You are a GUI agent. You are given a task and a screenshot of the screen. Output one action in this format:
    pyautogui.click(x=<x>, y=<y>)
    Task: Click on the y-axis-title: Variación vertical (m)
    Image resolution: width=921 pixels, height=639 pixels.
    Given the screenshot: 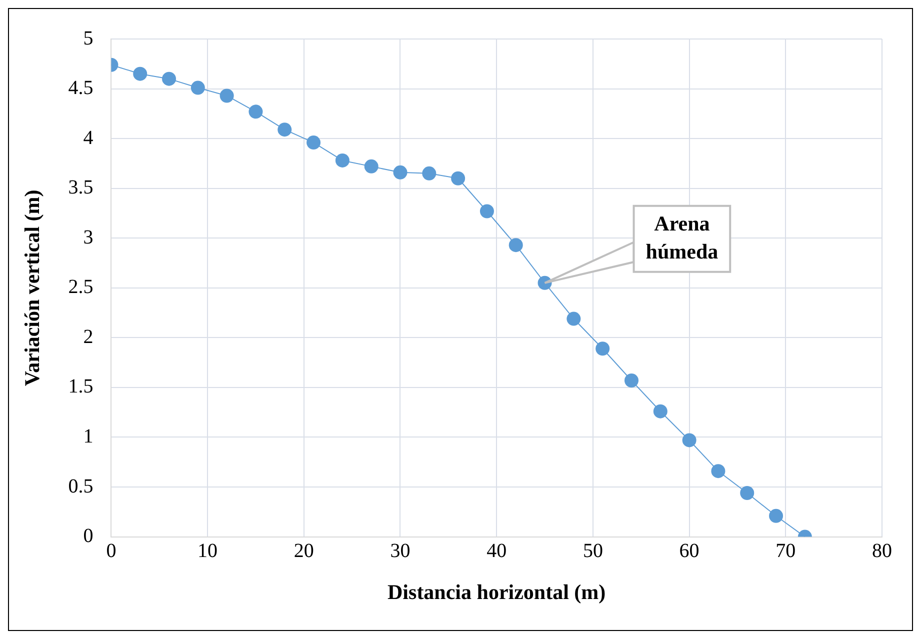 What is the action you would take?
    pyautogui.click(x=32, y=288)
    